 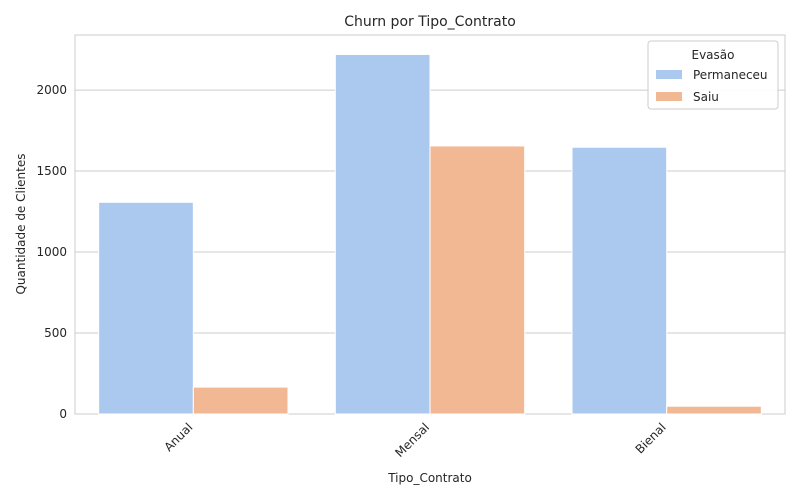 What do you see at coordinates (21, 223) in the screenshot?
I see `y-axis-title: Quantidade de Clientes` at bounding box center [21, 223].